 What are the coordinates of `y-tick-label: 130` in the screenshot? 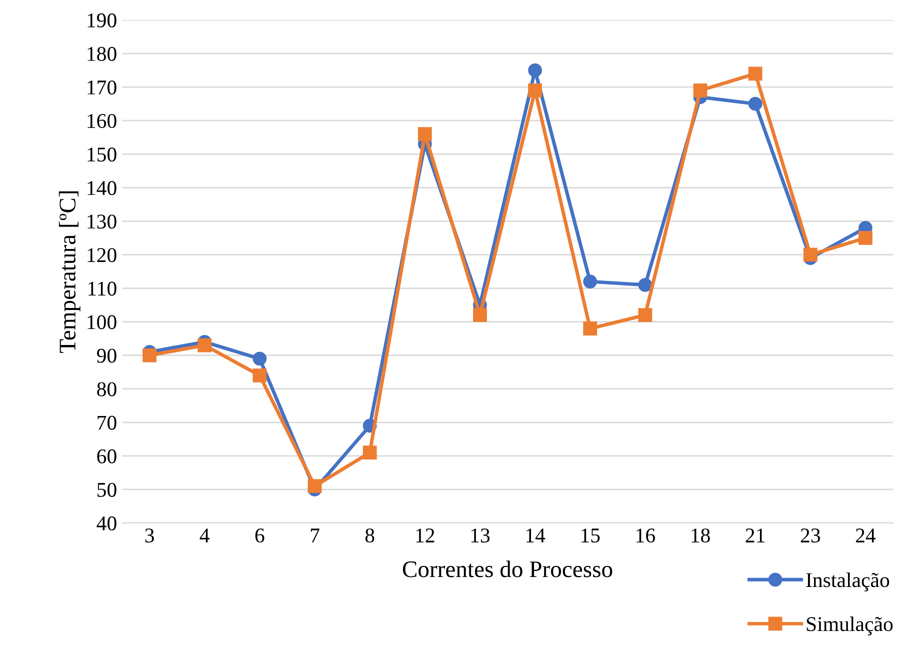 It's located at (102, 221).